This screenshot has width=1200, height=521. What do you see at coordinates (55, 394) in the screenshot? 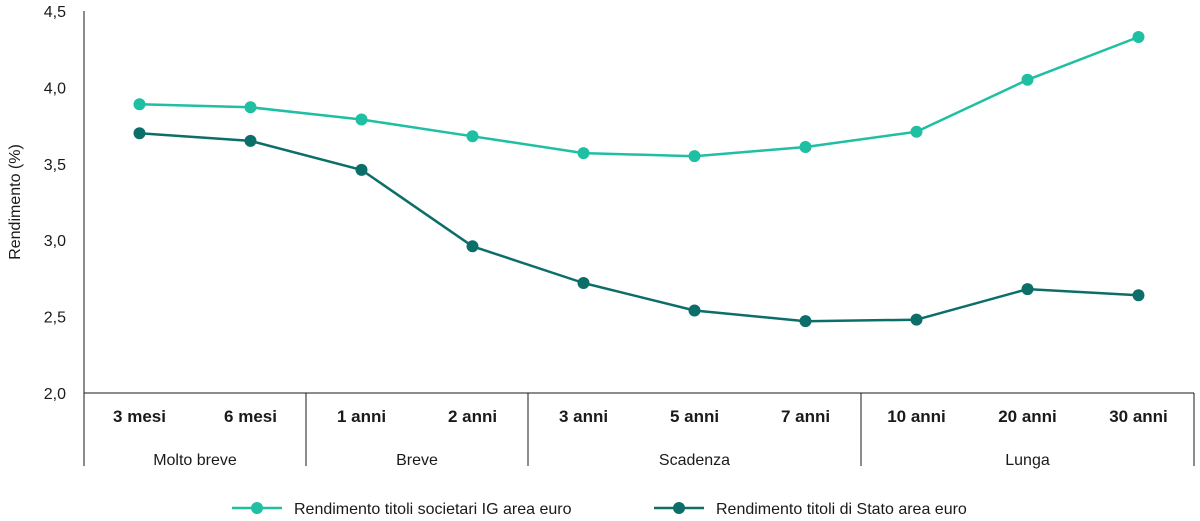
I see `y-tick-label: 2,0` at bounding box center [55, 394].